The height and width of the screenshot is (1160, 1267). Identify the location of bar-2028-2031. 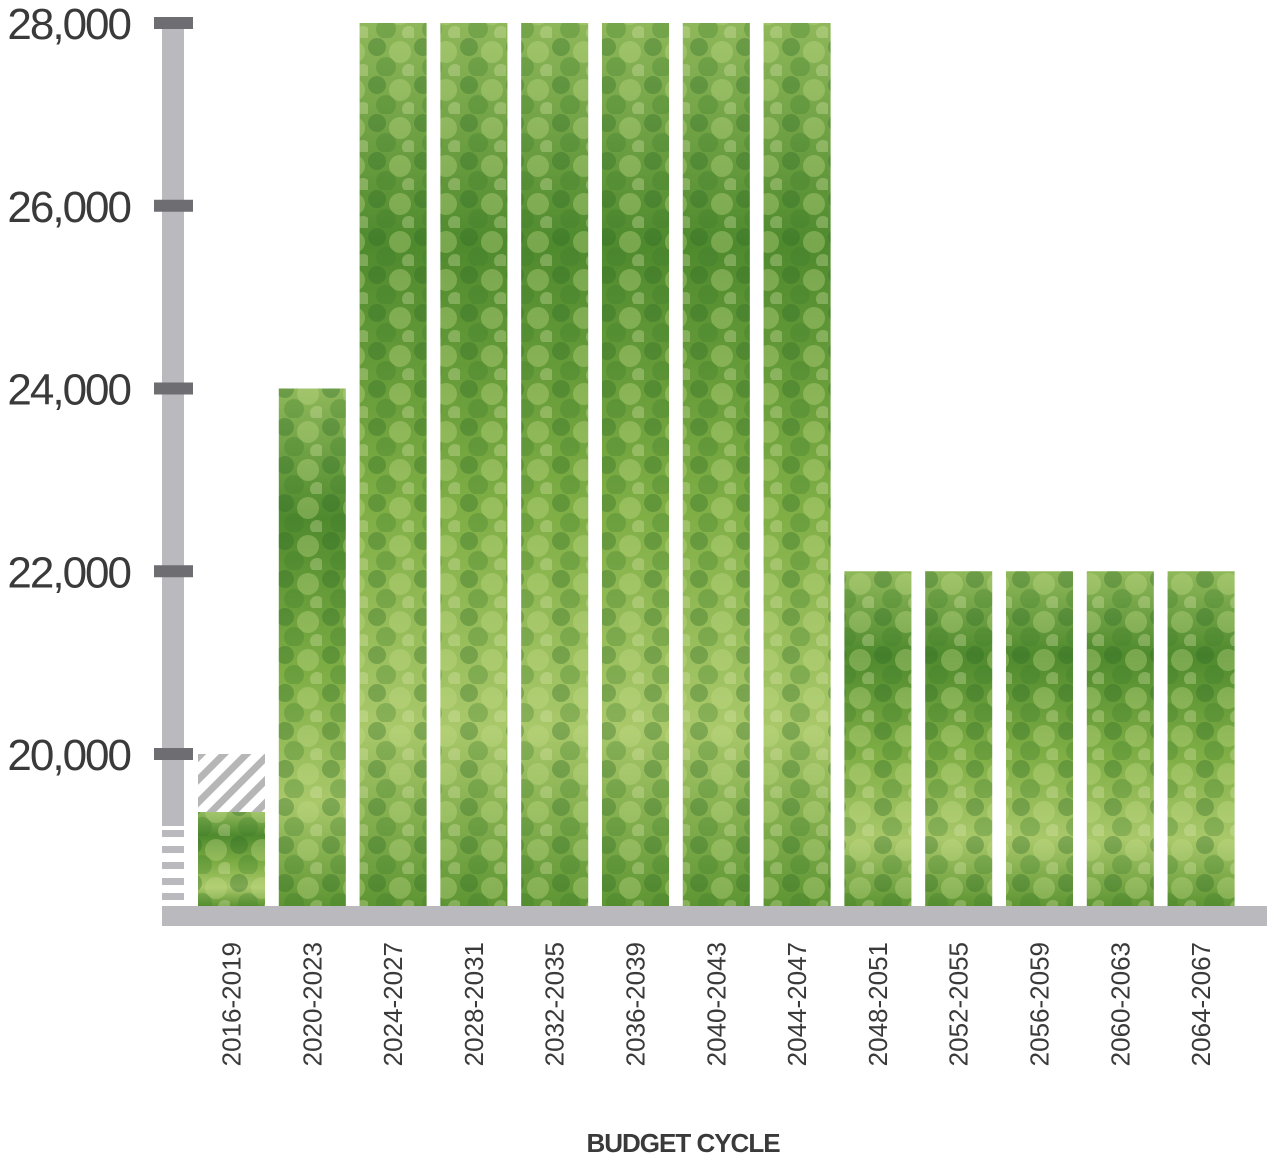
(474, 464).